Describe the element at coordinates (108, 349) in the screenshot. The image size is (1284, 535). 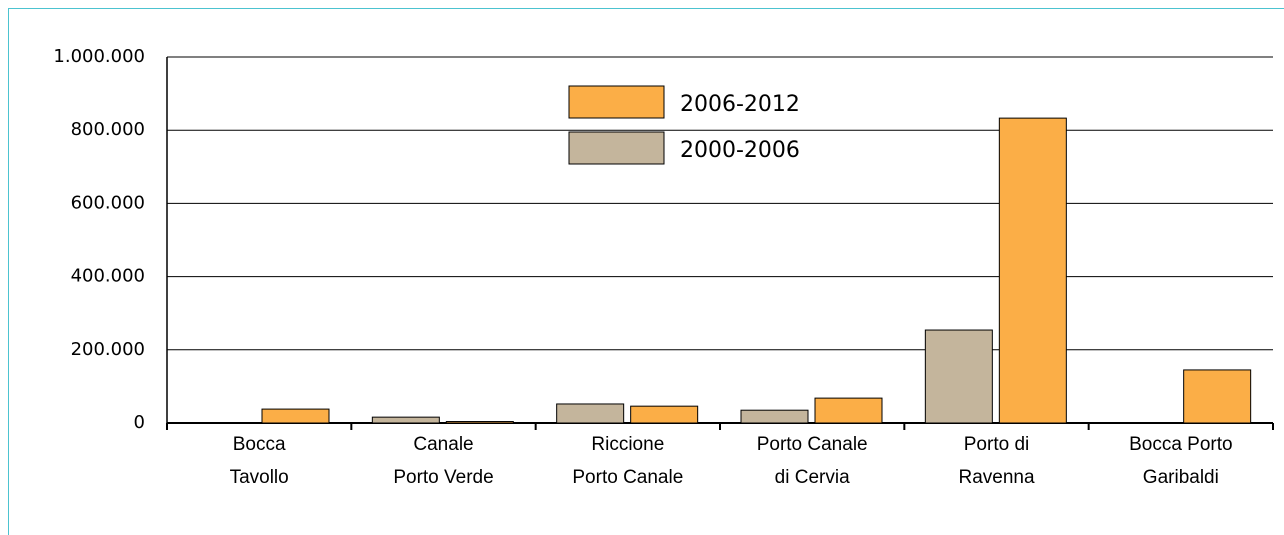
I see `y-tick-label: 200.000` at that location.